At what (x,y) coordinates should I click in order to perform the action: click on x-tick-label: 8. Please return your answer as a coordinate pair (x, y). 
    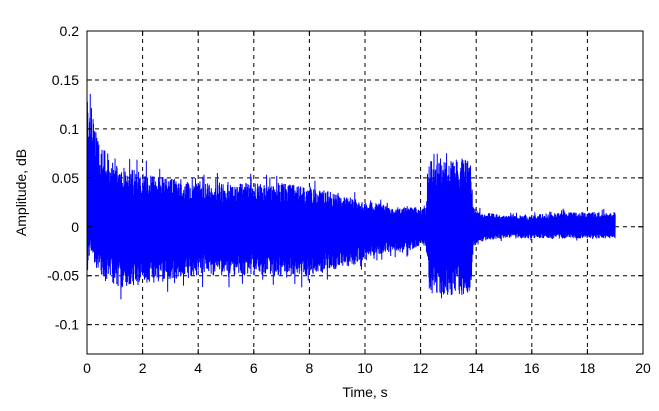
    Looking at the image, I should click on (310, 368).